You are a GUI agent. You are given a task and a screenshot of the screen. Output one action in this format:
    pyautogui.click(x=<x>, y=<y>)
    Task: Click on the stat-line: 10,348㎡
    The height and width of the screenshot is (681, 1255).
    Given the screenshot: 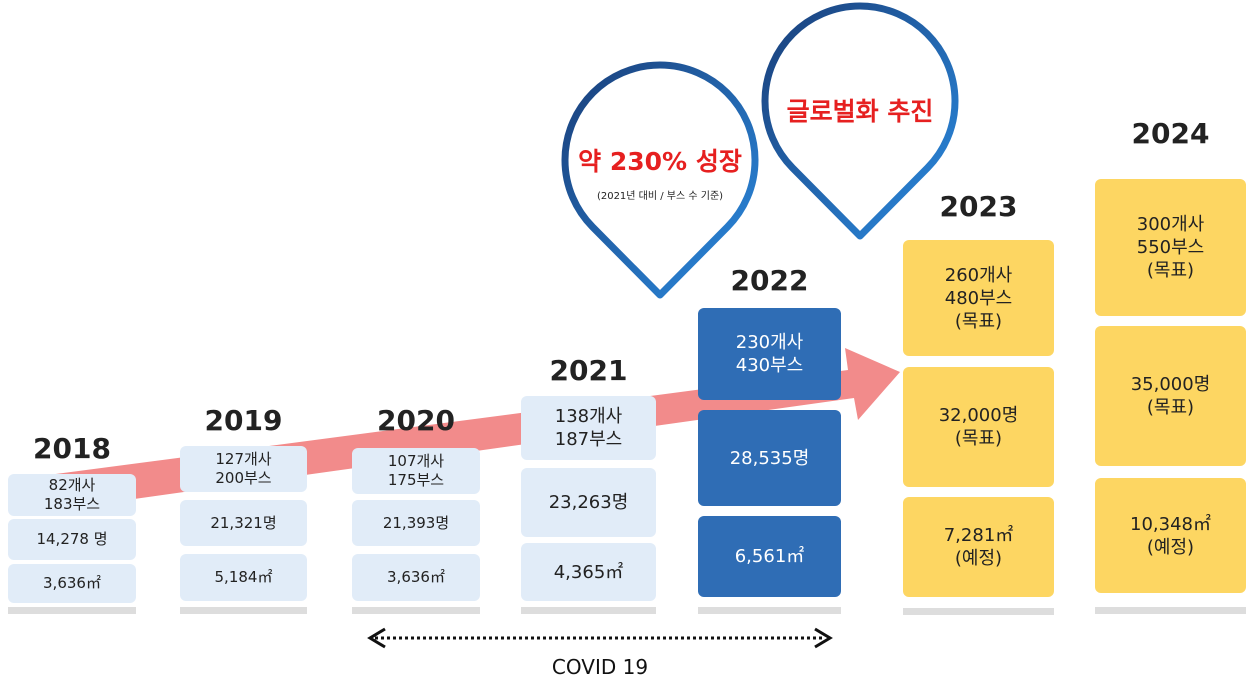 What is the action you would take?
    pyautogui.click(x=1170, y=524)
    